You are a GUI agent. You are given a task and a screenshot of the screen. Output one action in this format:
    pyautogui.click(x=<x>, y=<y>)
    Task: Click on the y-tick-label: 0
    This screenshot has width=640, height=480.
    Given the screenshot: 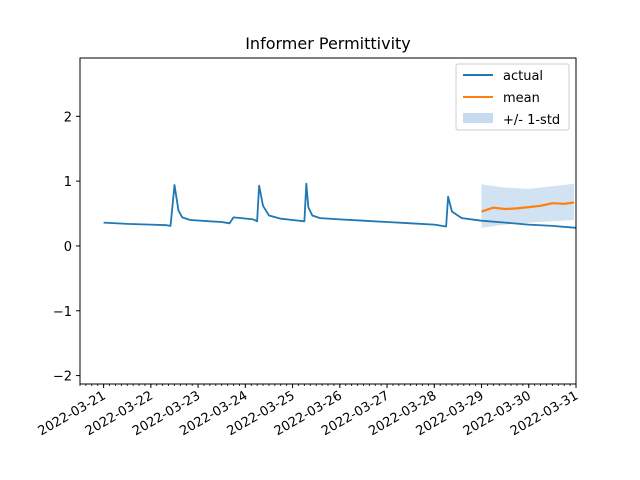 What is the action you would take?
    pyautogui.click(x=68, y=247)
    